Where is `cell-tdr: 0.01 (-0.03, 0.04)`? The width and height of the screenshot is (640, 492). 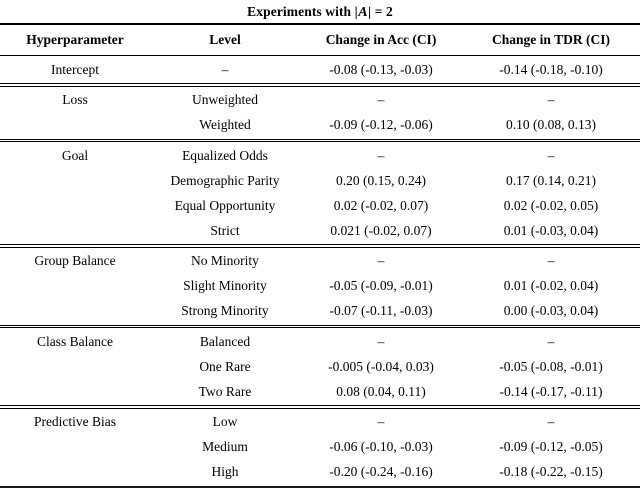 cell-tdr: 0.01 (-0.03, 0.04) is located at coordinates (551, 230).